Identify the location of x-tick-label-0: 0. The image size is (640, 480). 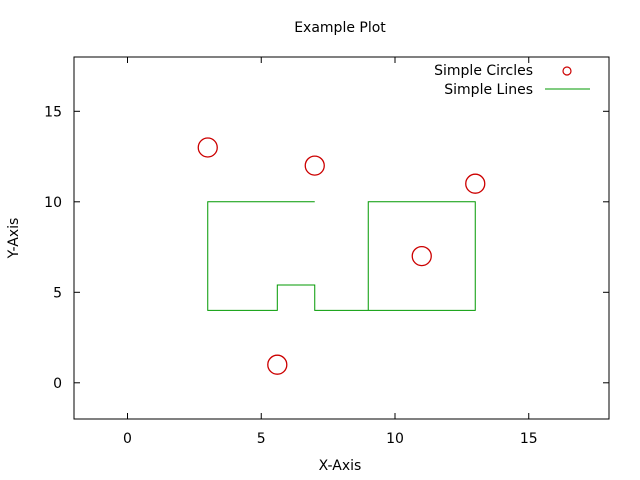
(127, 439).